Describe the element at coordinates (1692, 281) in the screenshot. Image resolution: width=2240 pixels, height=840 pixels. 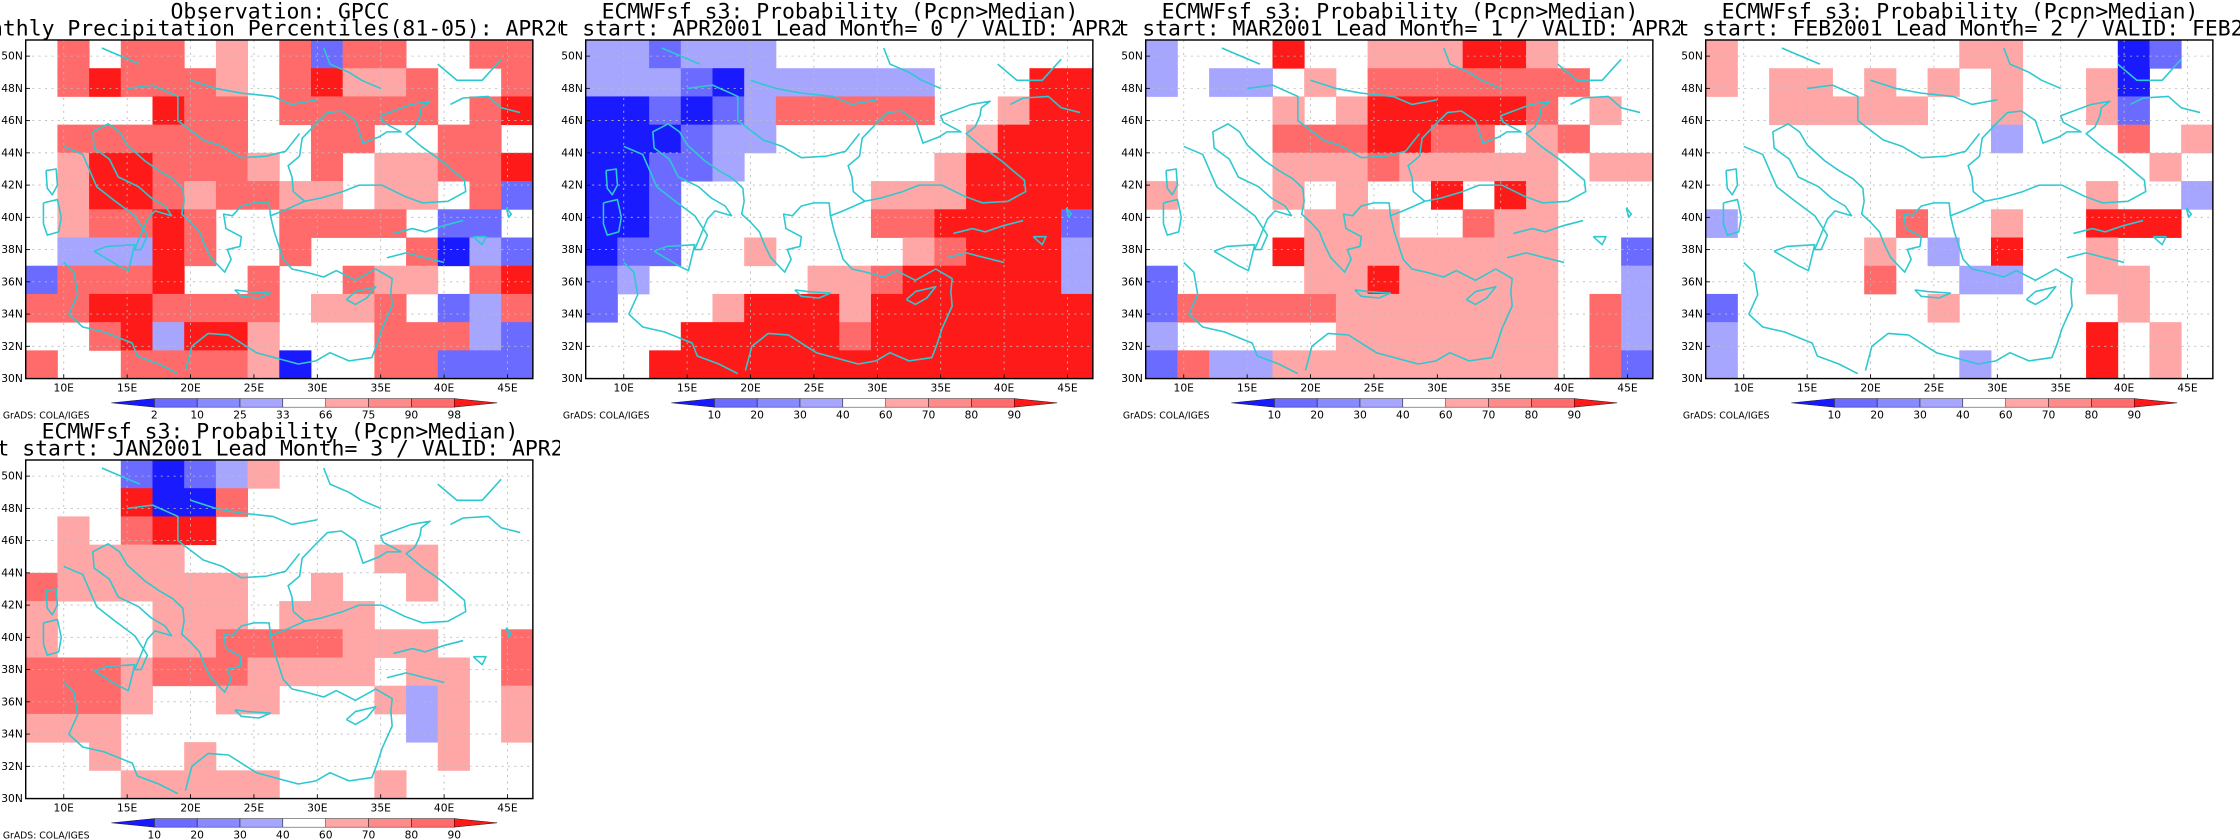
I see `lat-tick-label: 36N` at that location.